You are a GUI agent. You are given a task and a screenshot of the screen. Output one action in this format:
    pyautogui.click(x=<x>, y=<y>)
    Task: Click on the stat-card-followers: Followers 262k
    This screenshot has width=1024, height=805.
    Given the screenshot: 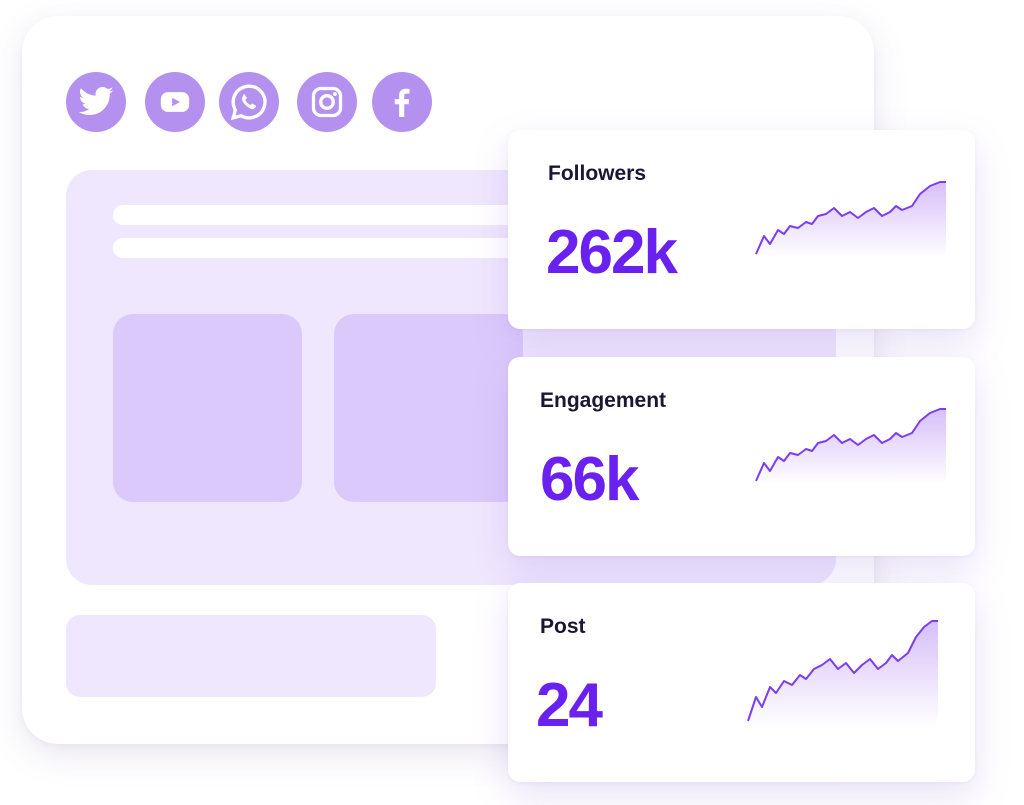 What is the action you would take?
    pyautogui.click(x=741, y=229)
    